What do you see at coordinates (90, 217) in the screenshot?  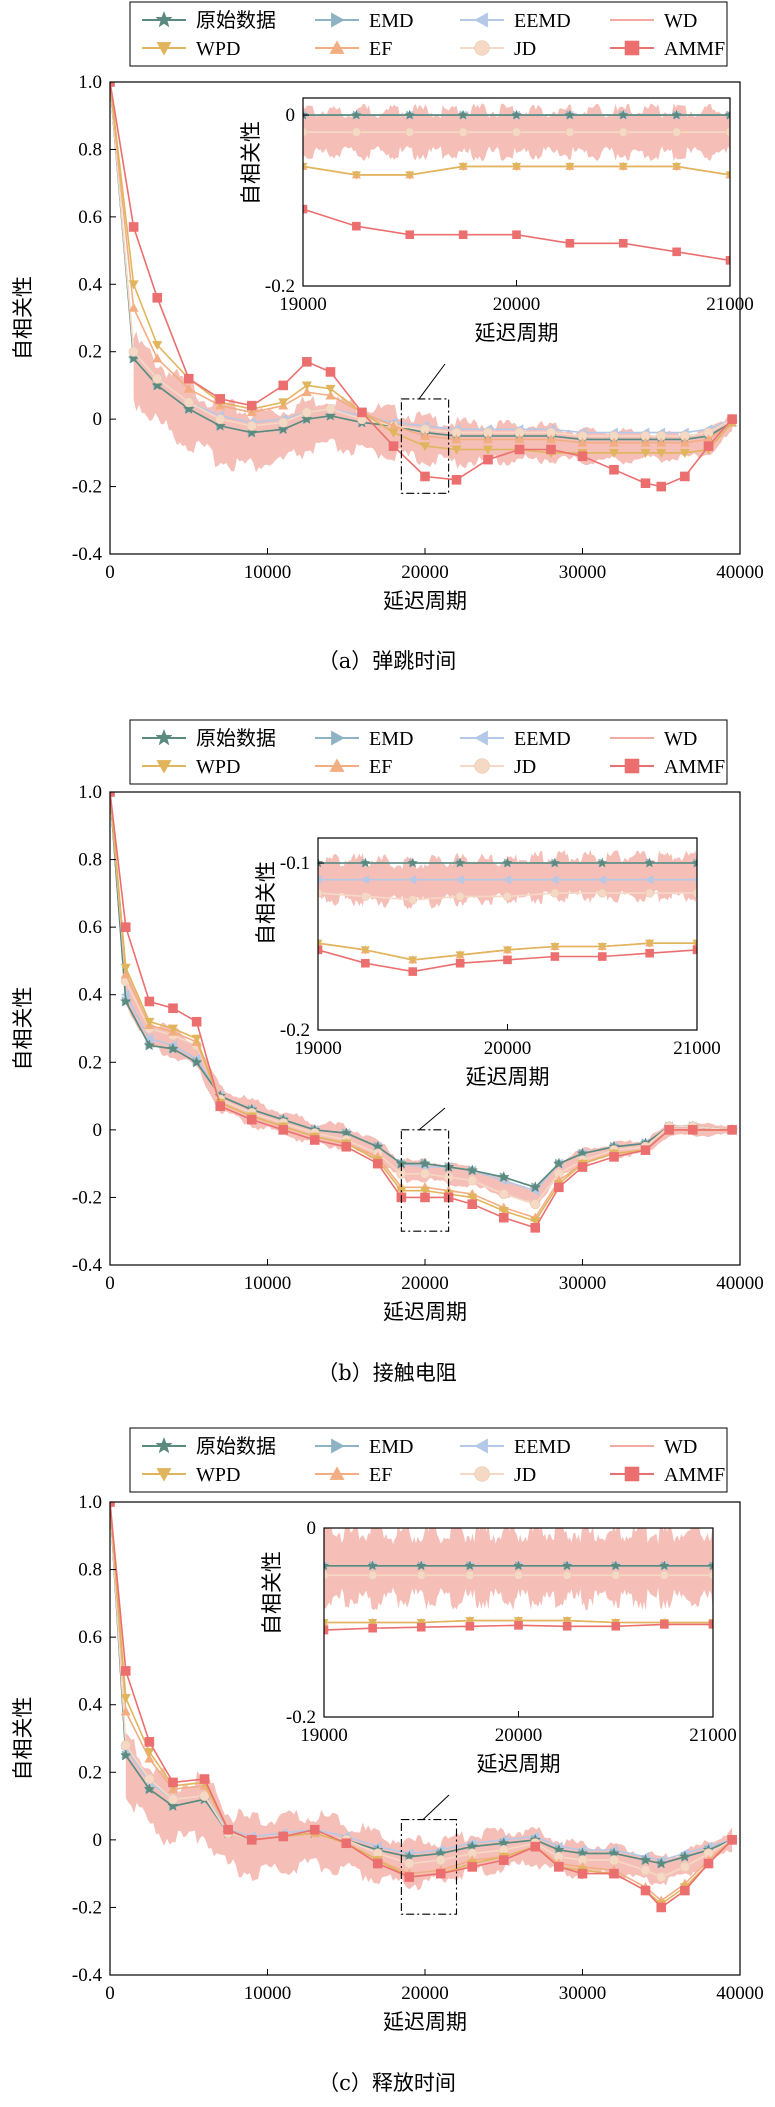 I see `y-tick-label: 0.6` at bounding box center [90, 217].